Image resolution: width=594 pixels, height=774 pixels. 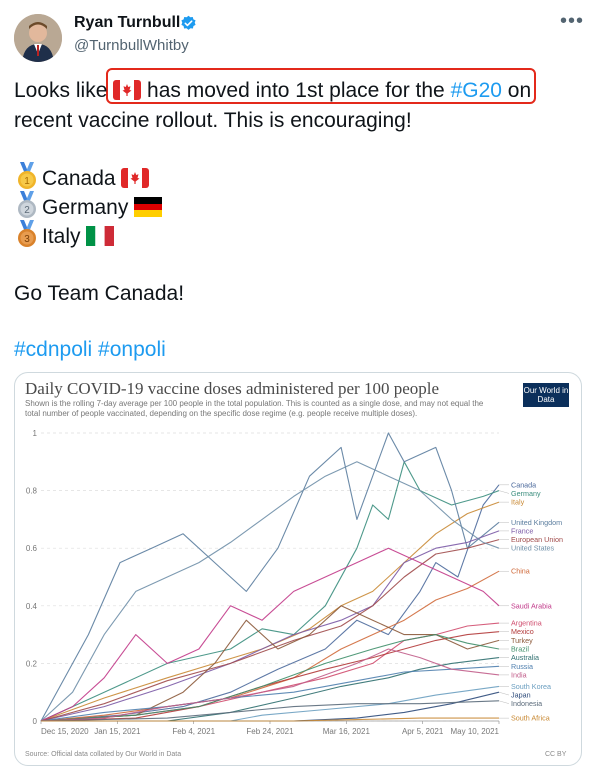 What do you see at coordinates (572, 21) in the screenshot?
I see `more-options-icon: •••` at bounding box center [572, 21].